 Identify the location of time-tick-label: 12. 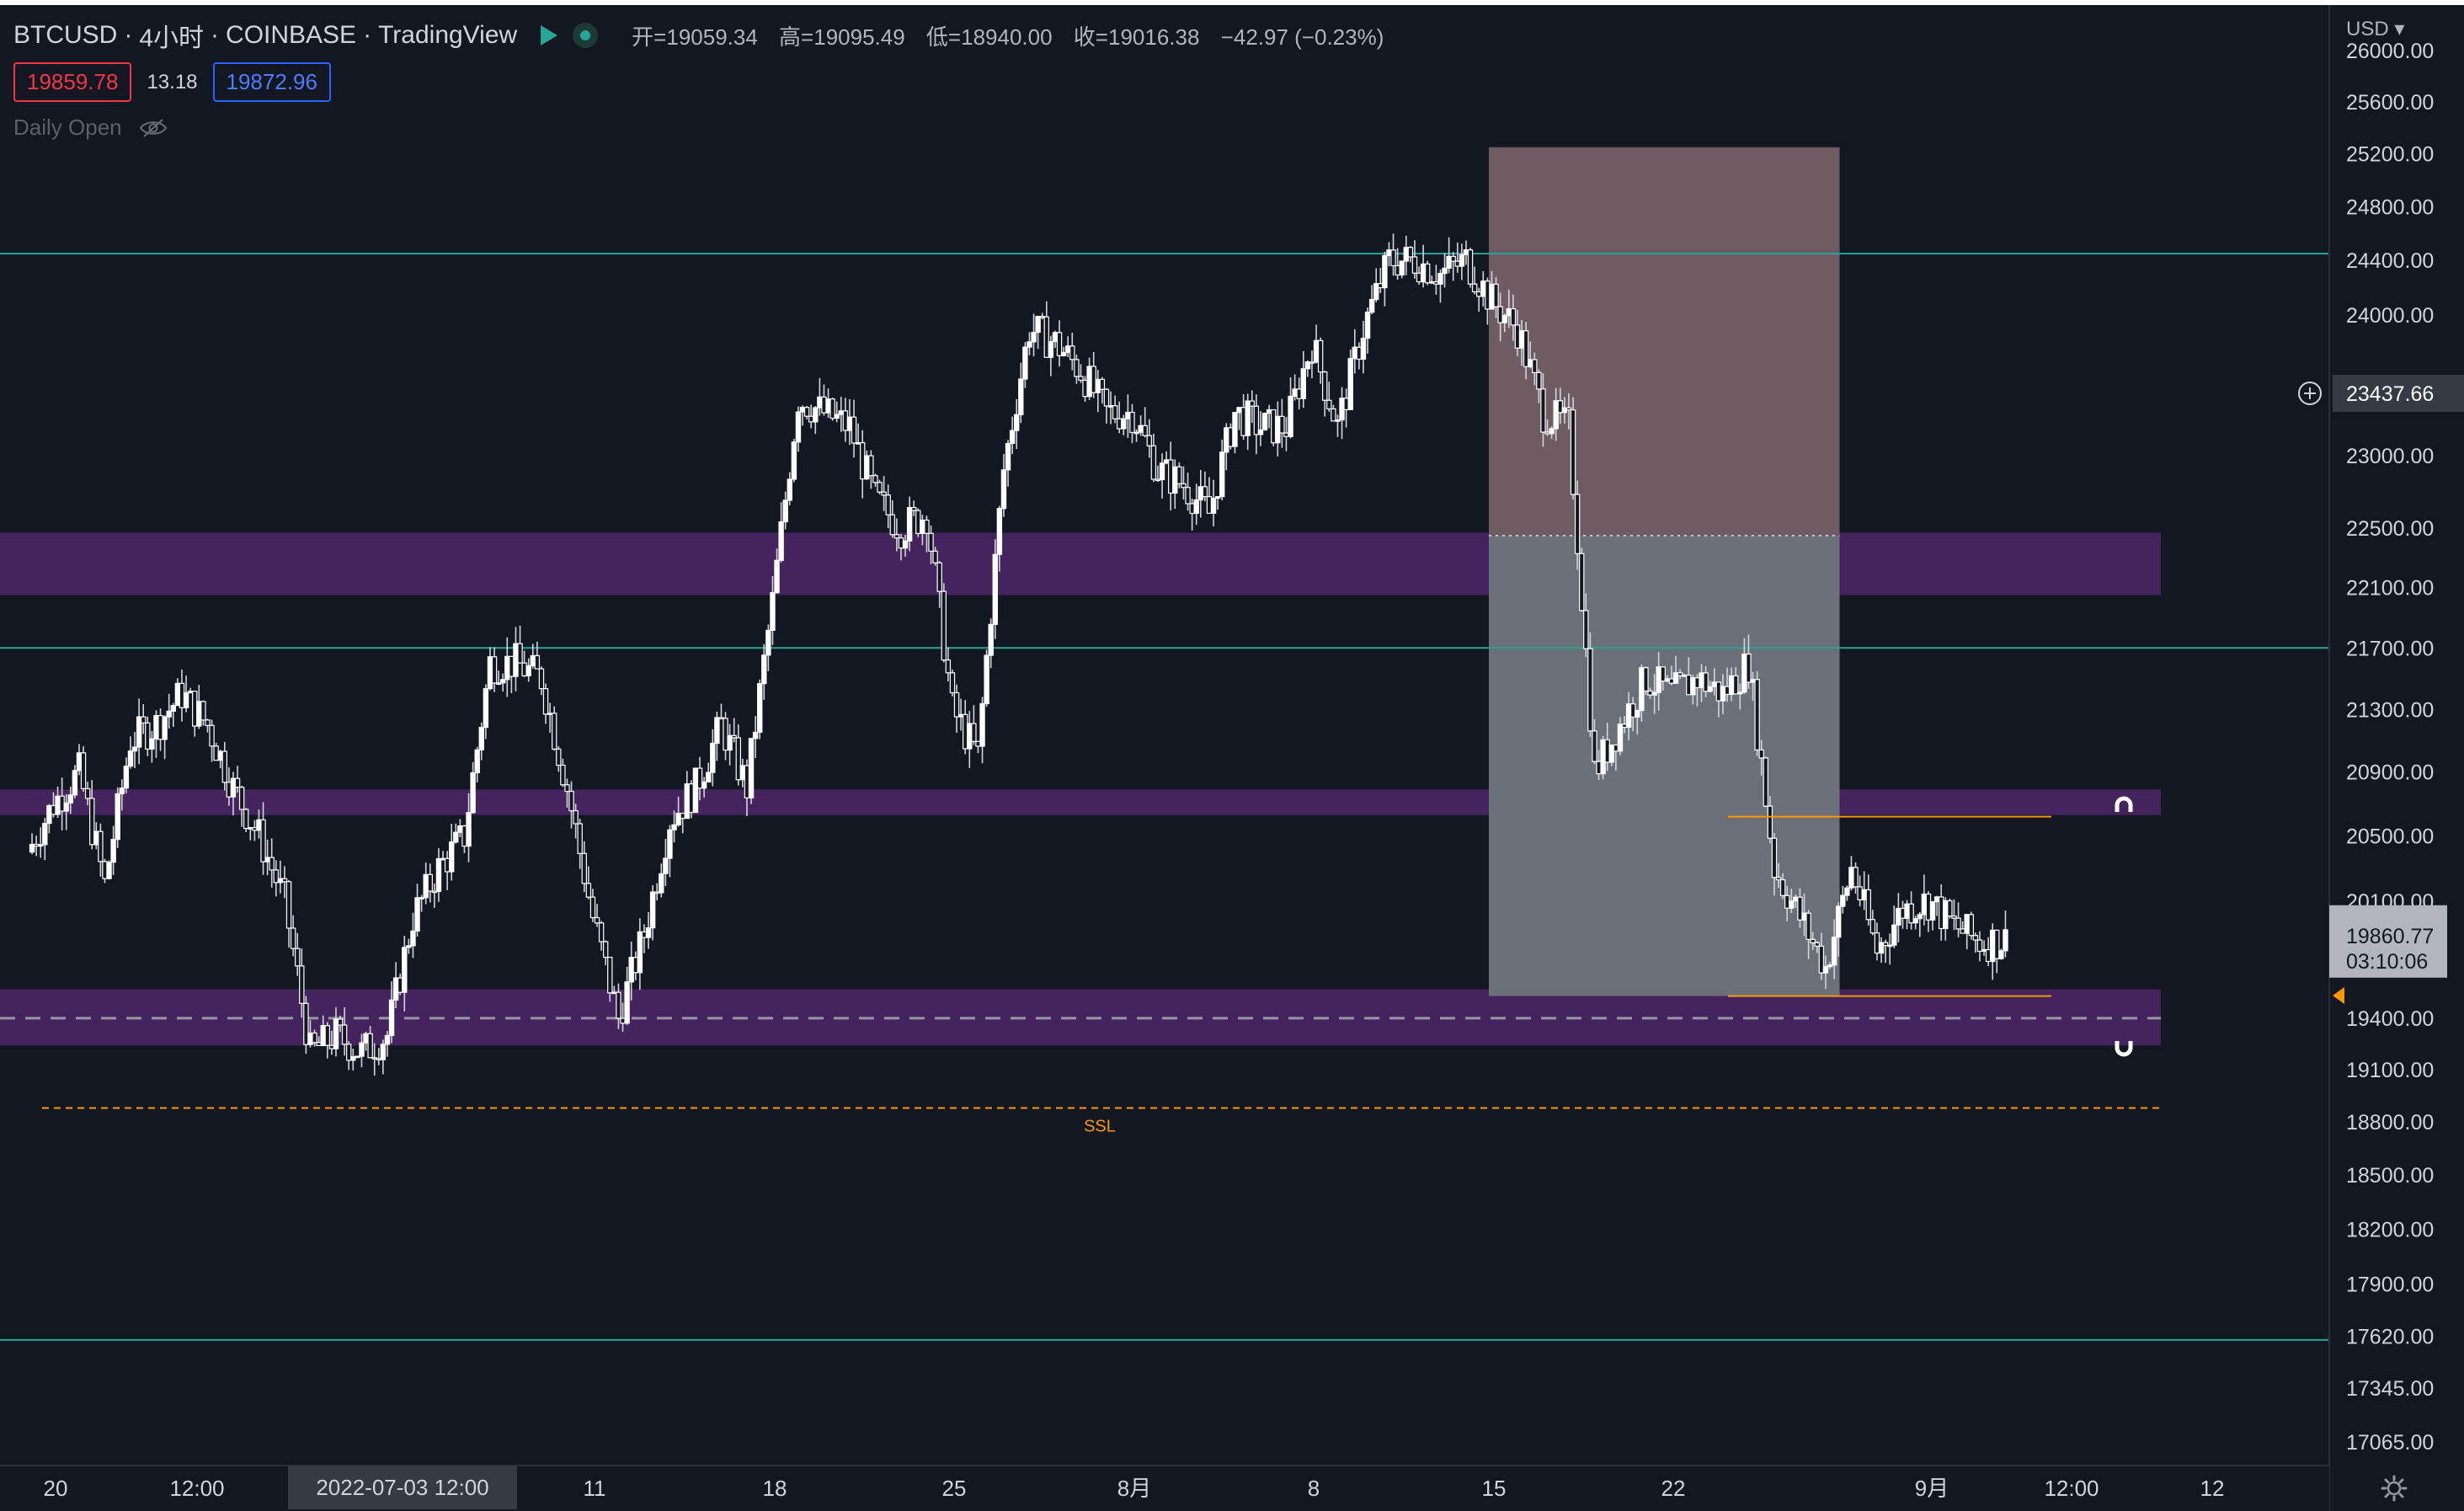
(2212, 1488).